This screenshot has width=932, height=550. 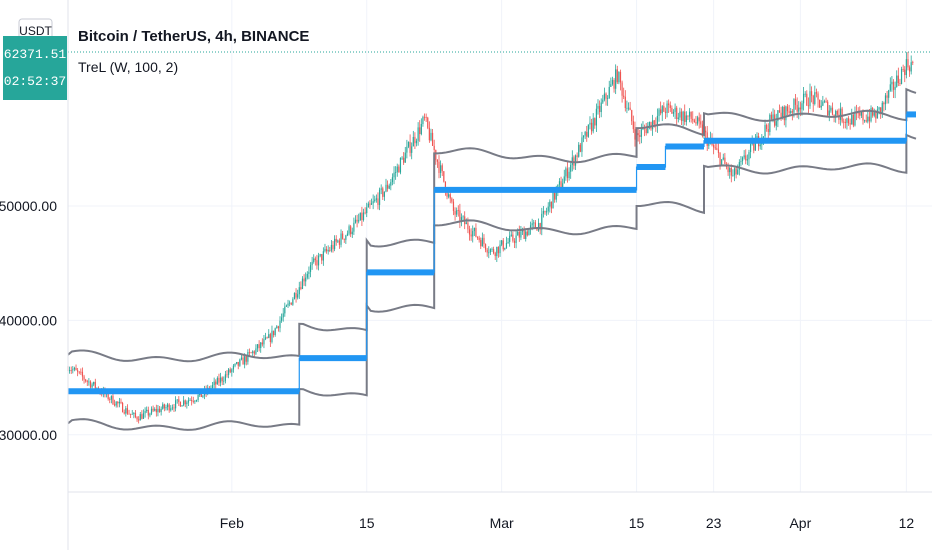 What do you see at coordinates (35, 81) in the screenshot?
I see `countdown-timer: 02:52:37` at bounding box center [35, 81].